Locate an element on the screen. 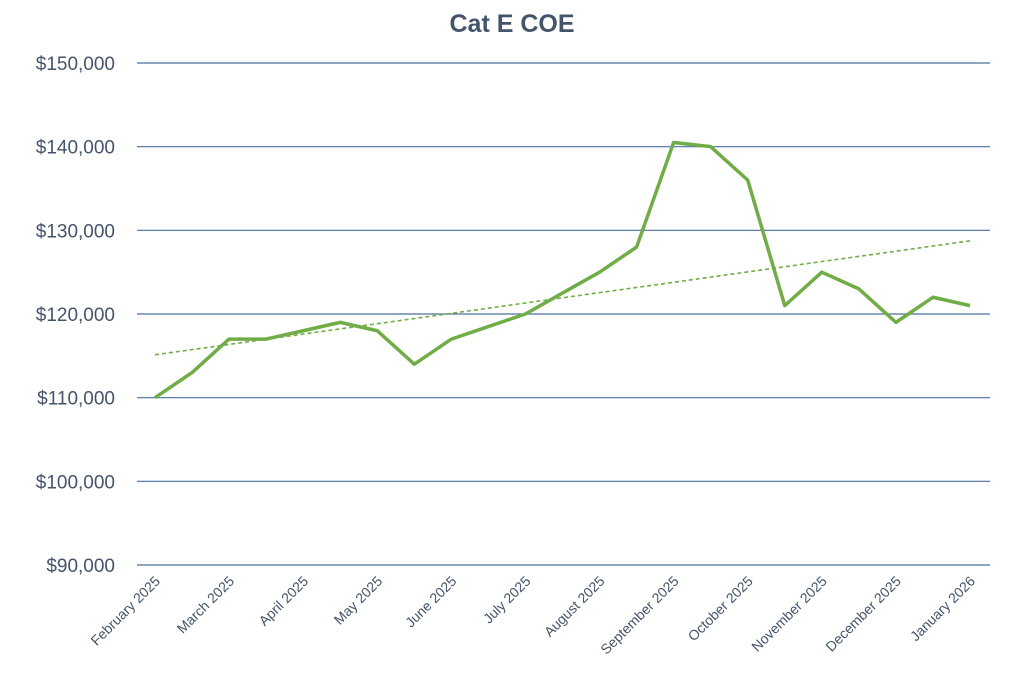 The height and width of the screenshot is (683, 1024). y-tick-label: $90,000 is located at coordinates (80, 566).